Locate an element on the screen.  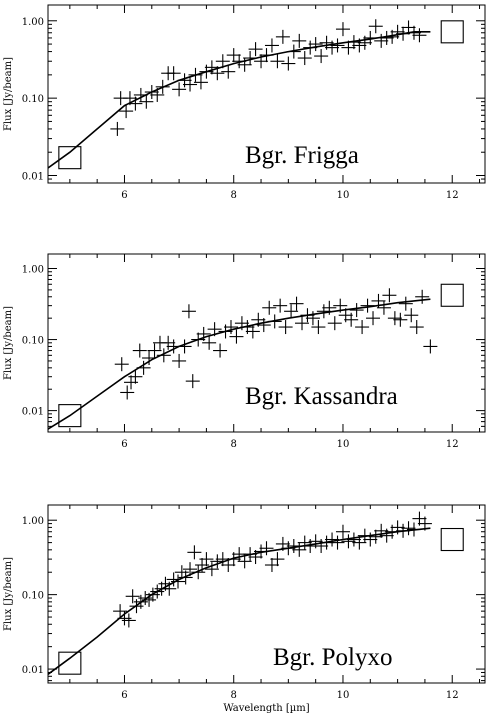
x-axis-label: Wavelength [µm] is located at coordinates (266, 708).